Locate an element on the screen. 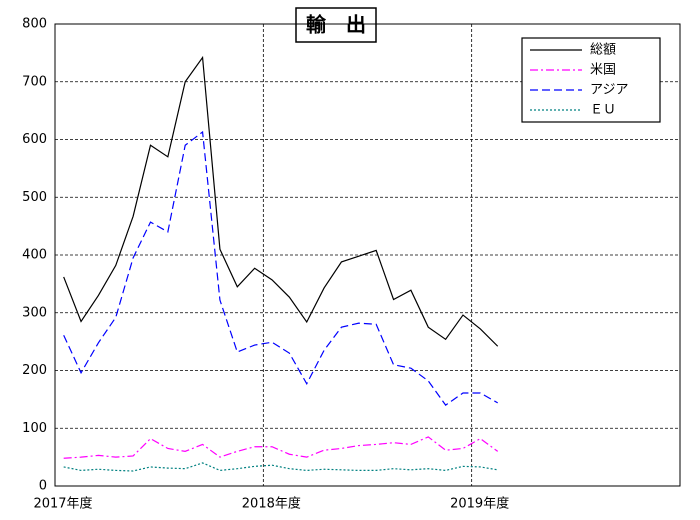 The height and width of the screenshot is (520, 700). y-tick-label: 200 is located at coordinates (34, 370).